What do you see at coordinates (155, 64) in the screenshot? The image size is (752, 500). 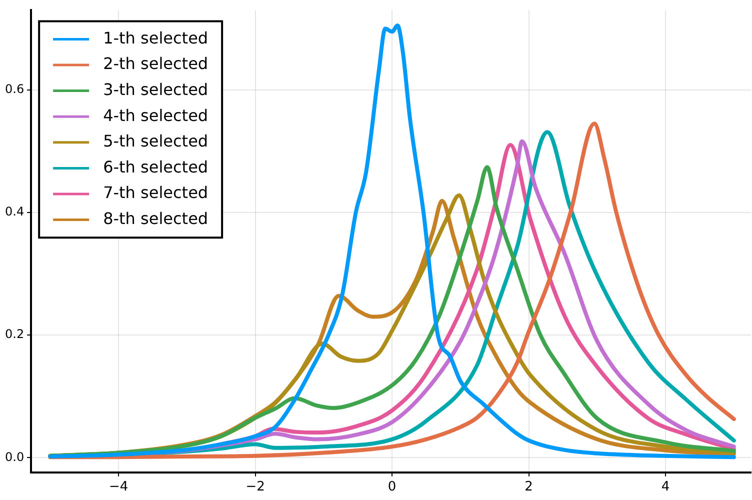 I see `legend-label: 2-th selected` at bounding box center [155, 64].